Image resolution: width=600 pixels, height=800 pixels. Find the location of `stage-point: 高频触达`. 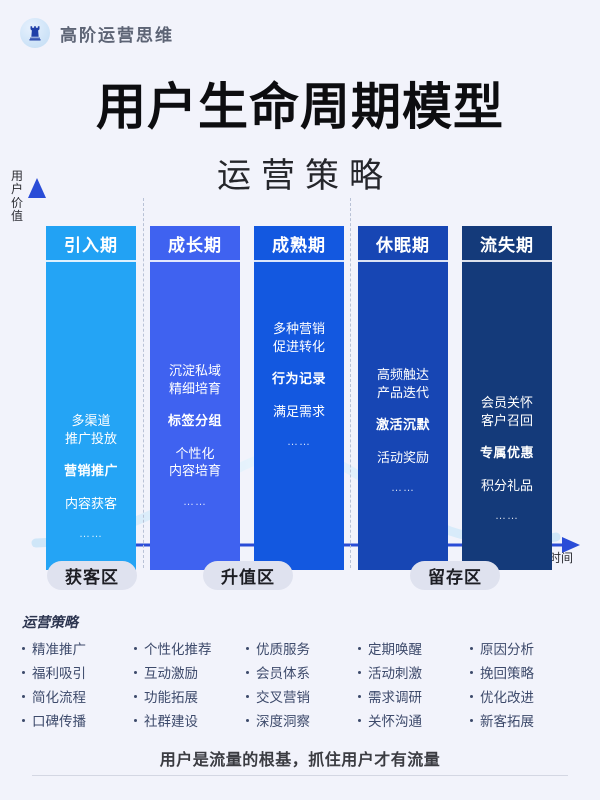

stage-point: 高频触达 is located at coordinates (402, 374).